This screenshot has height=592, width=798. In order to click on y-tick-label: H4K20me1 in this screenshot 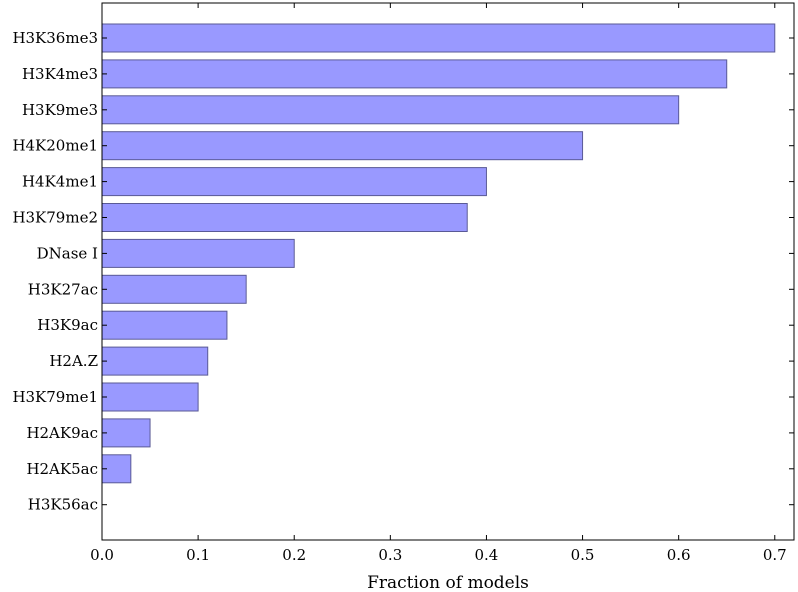, I will do `click(55, 146)`.